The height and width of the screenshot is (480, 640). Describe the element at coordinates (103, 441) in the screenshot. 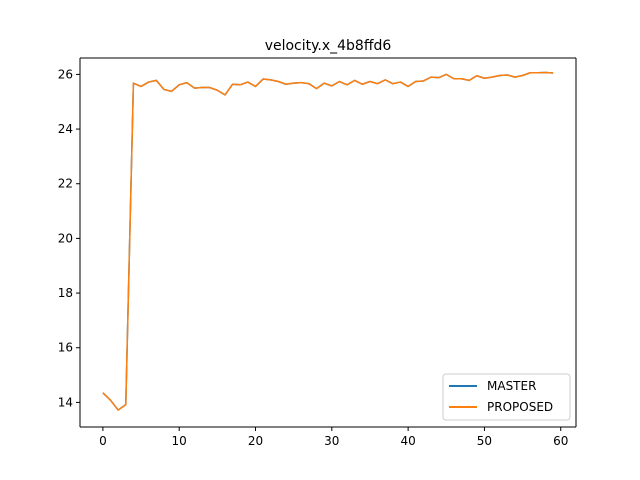

I see `x-tick-label: 0` at that location.